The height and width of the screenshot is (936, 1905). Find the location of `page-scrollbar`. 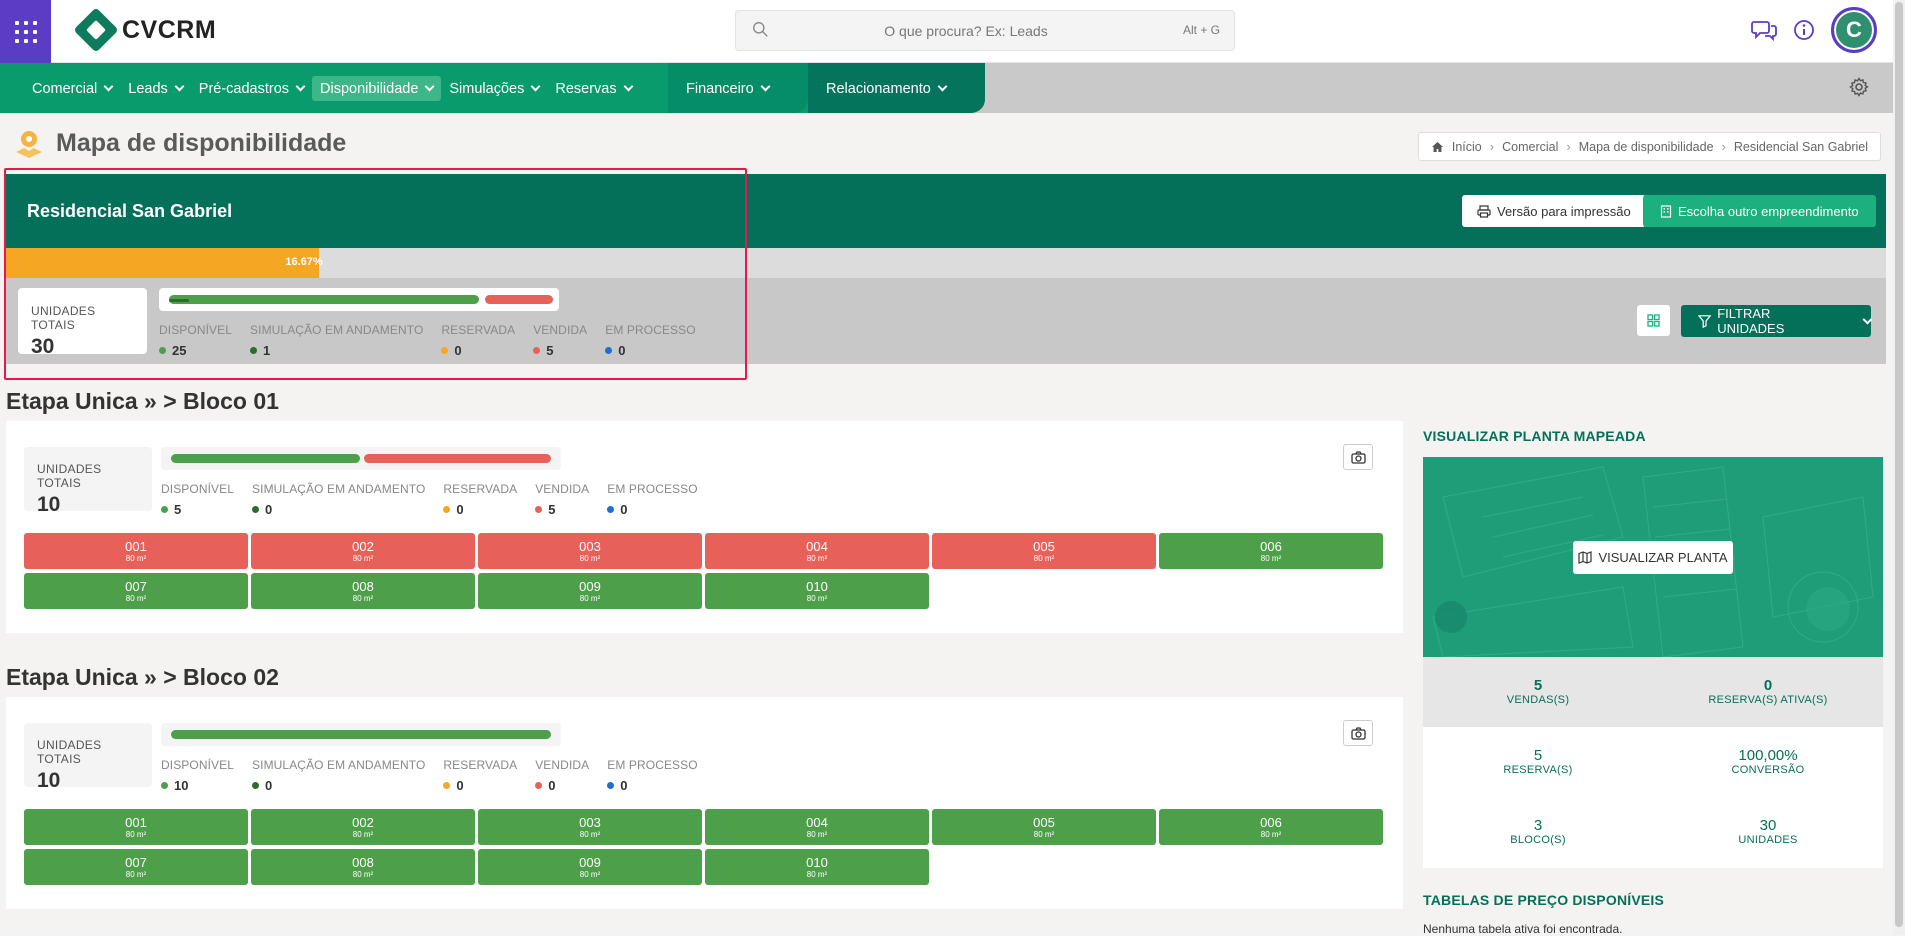

page-scrollbar is located at coordinates (1899, 467).